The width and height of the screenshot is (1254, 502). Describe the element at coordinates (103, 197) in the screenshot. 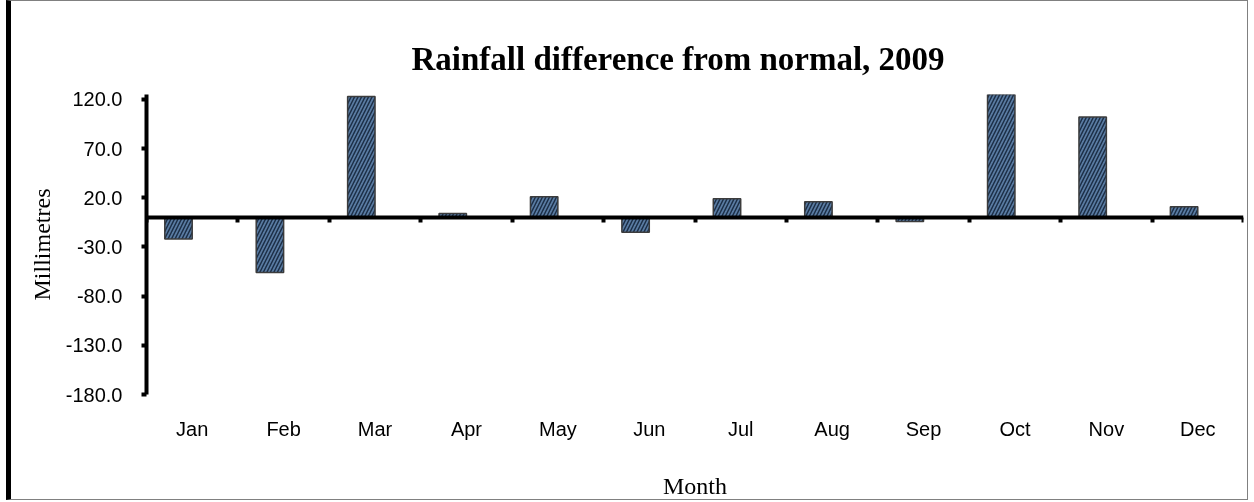

I see `y-tick-label: 20.0` at that location.